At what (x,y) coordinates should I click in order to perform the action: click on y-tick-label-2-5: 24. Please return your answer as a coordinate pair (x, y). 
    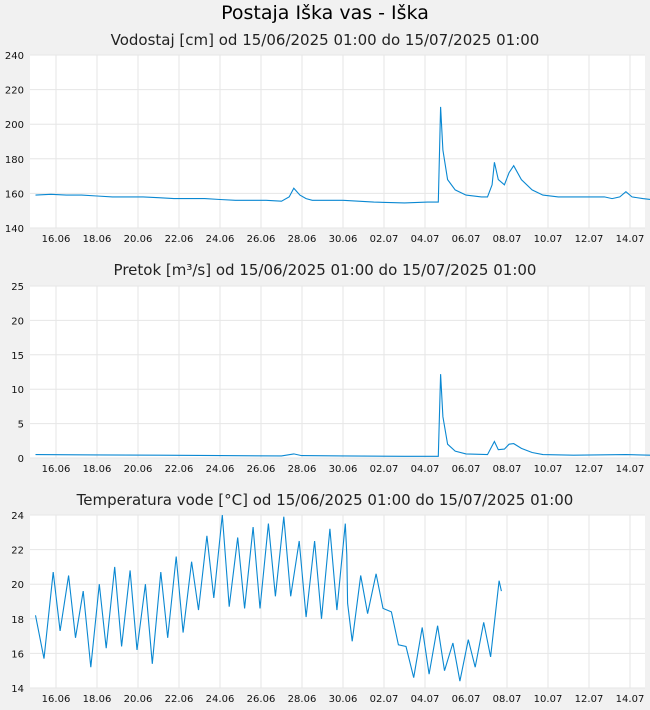
    Looking at the image, I should click on (17, 516).